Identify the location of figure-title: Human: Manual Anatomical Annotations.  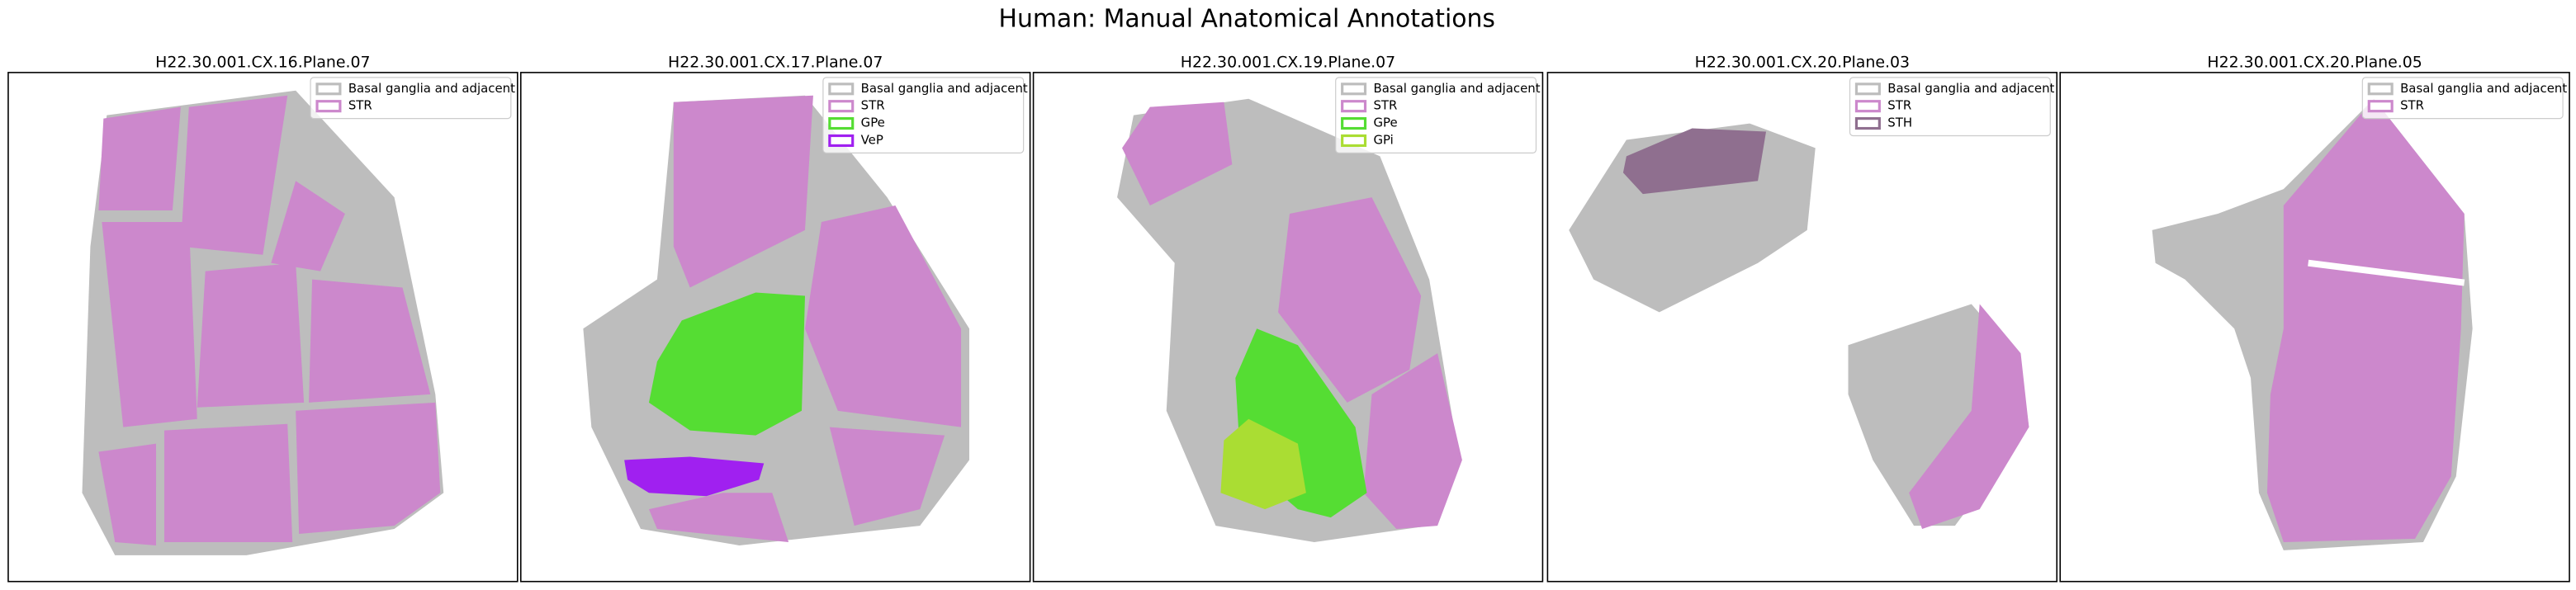
(1247, 20).